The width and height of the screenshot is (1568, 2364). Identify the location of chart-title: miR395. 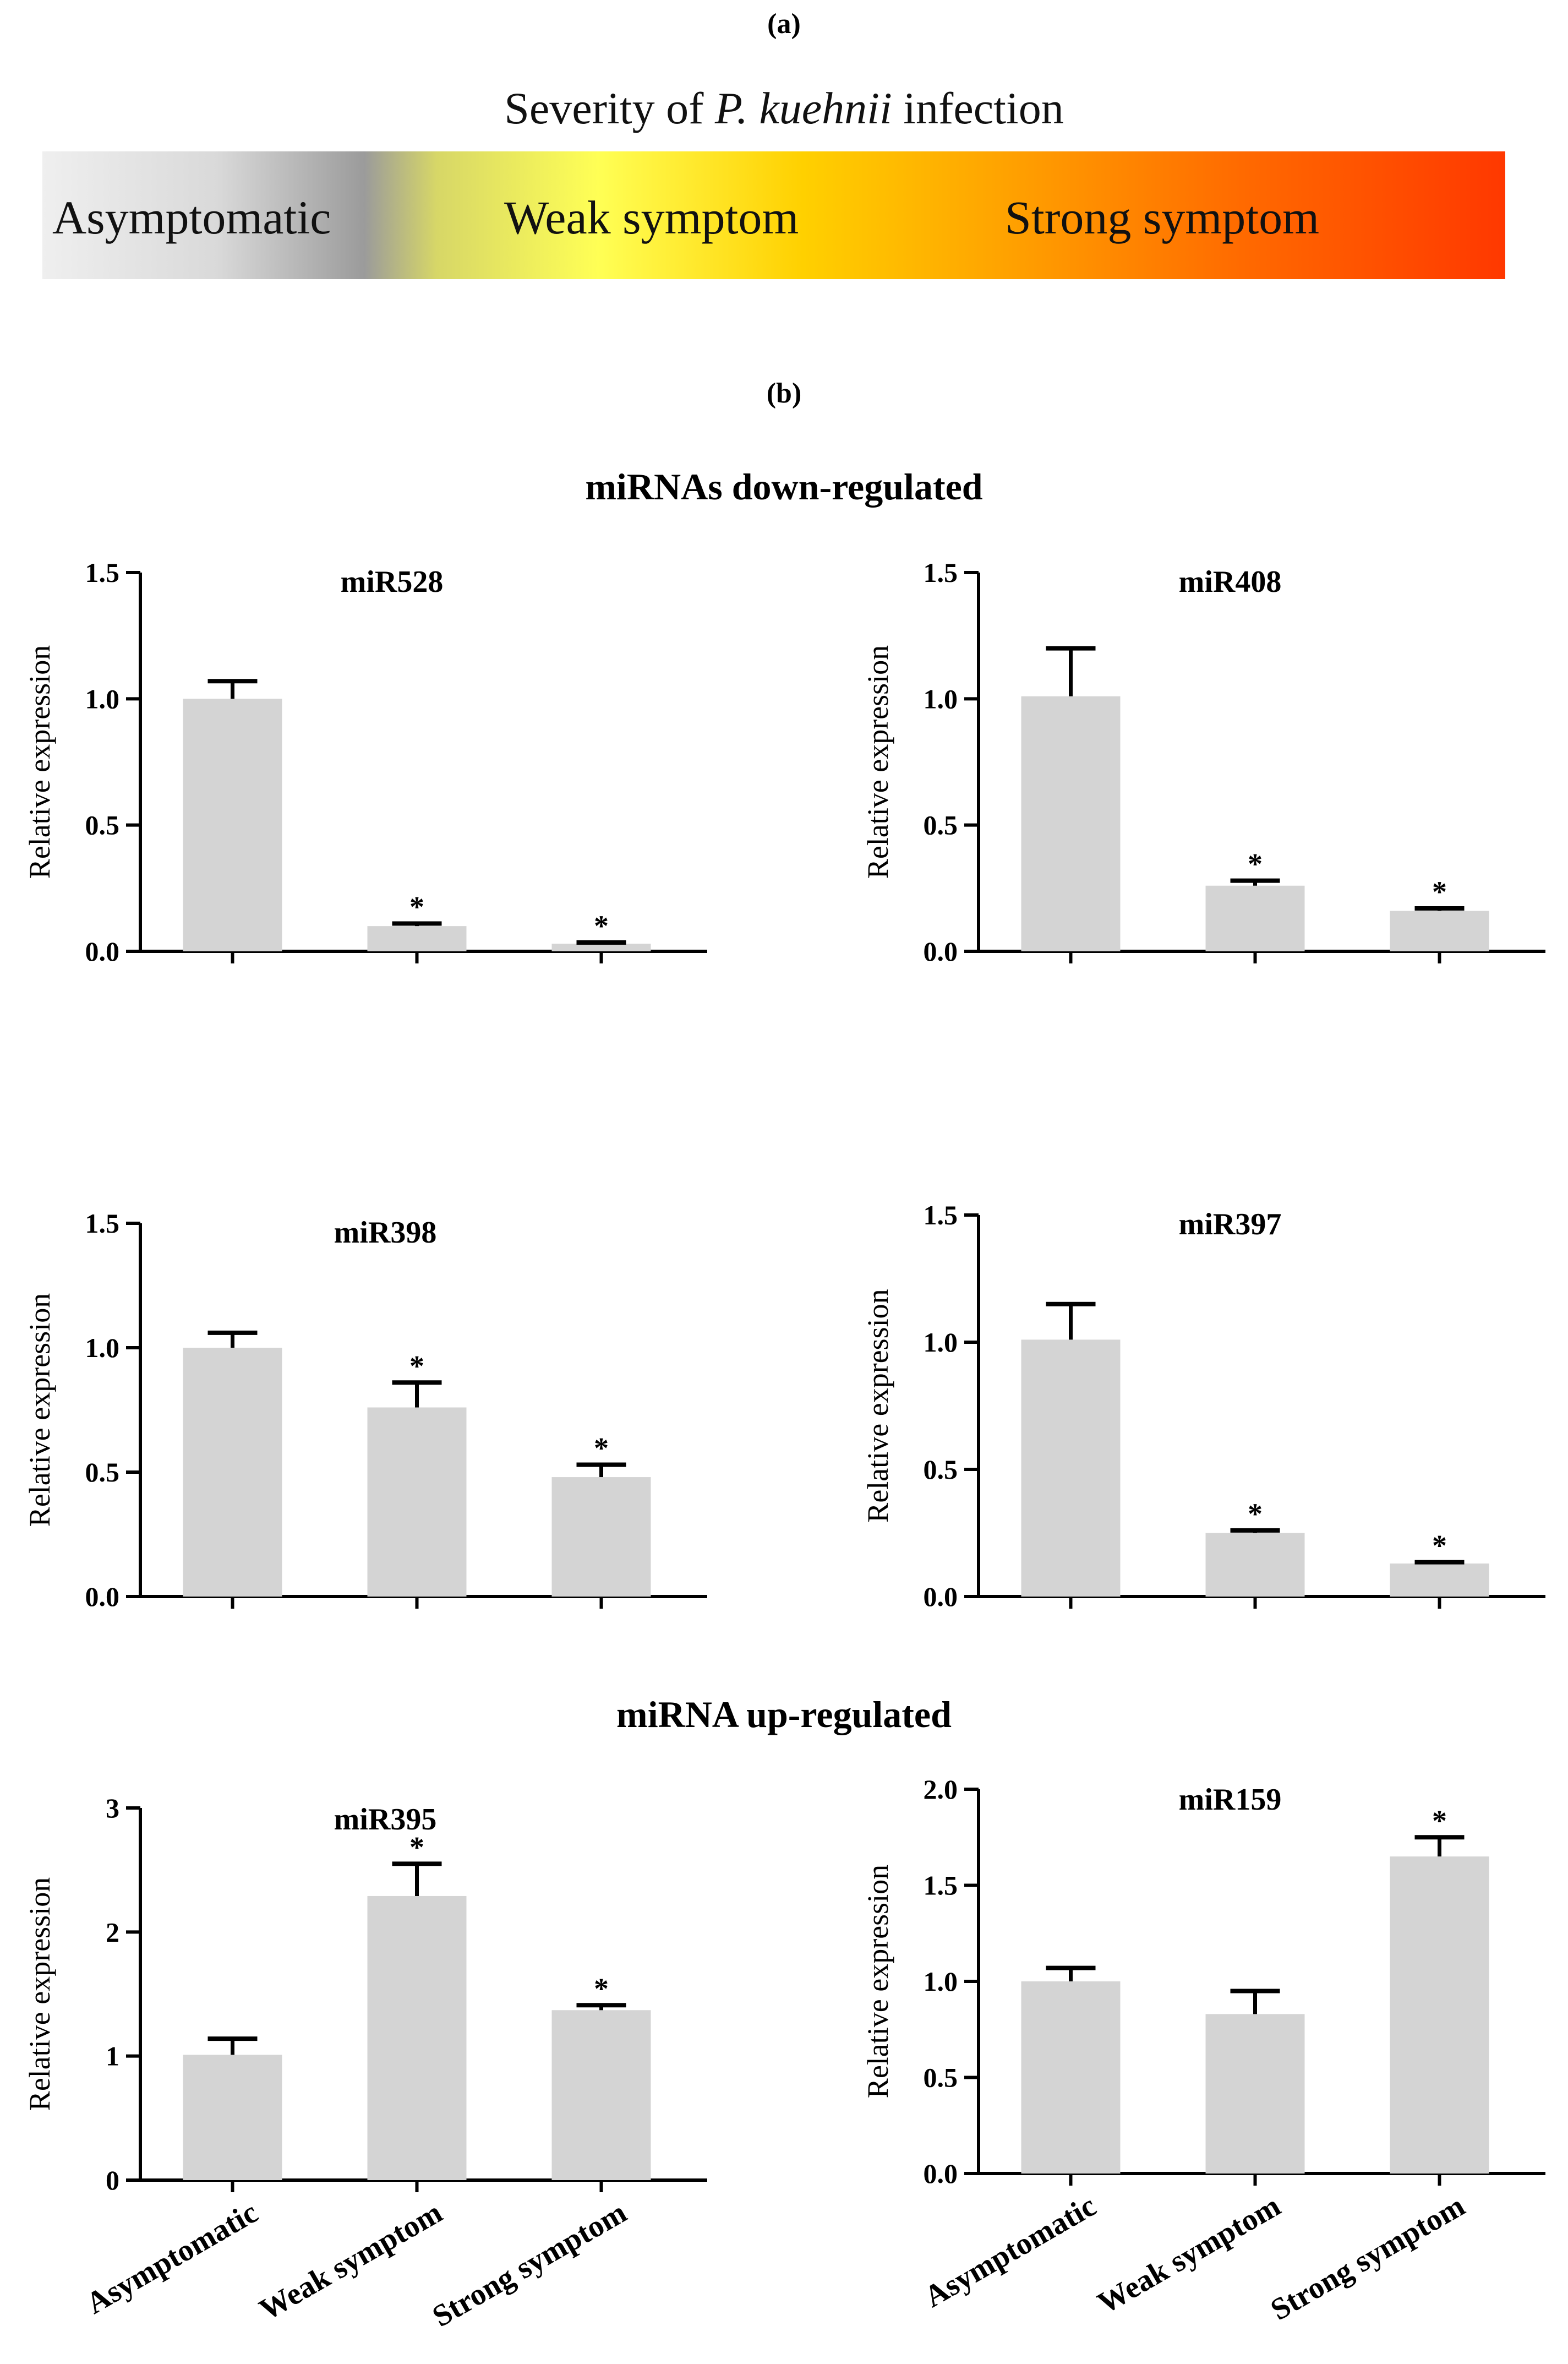
(386, 1819).